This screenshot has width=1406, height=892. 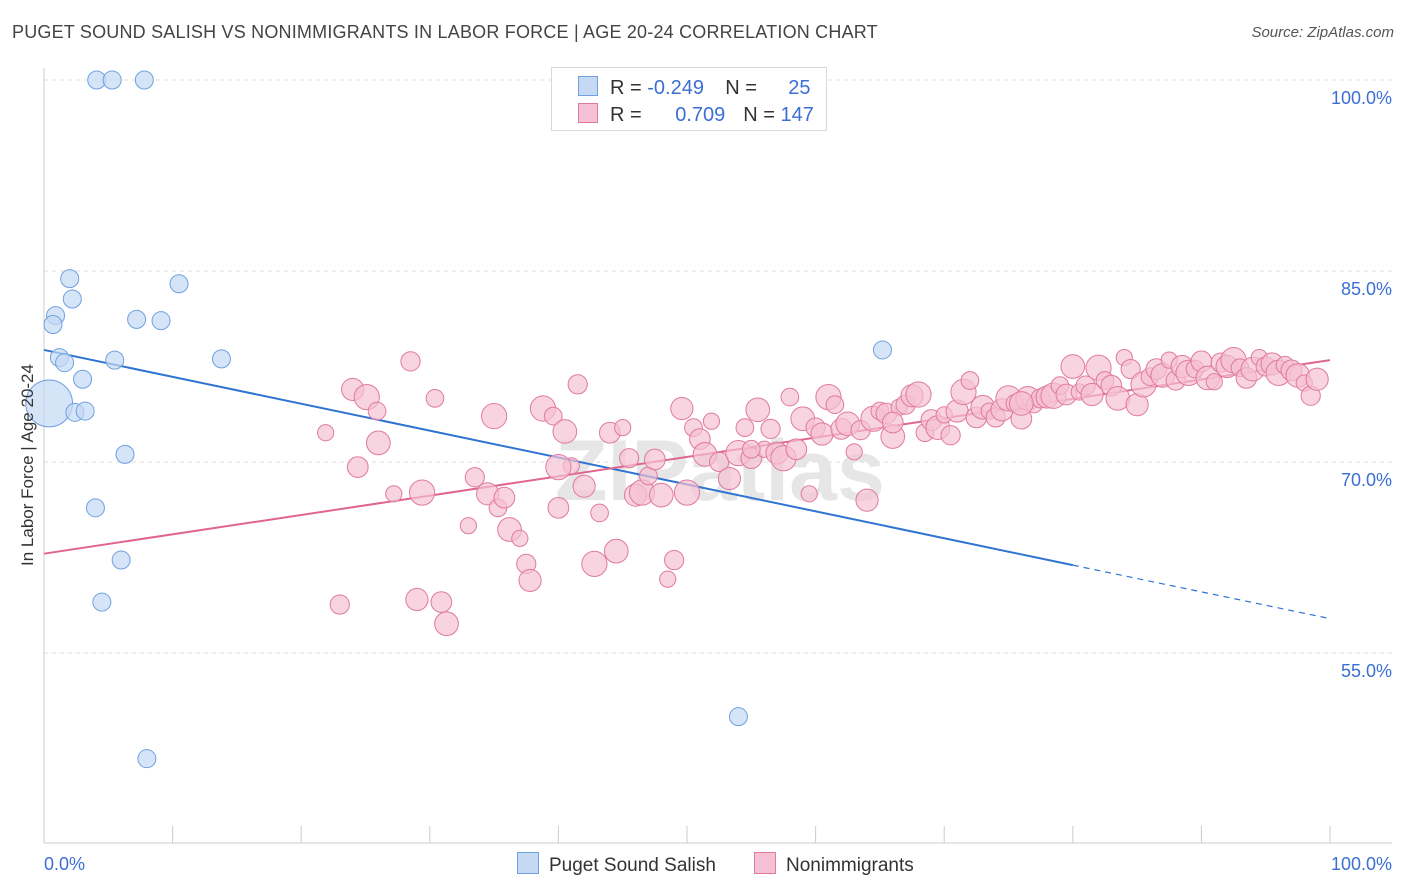 What do you see at coordinates (1366, 671) in the screenshot?
I see `y-tick-label: 55.0%` at bounding box center [1366, 671].